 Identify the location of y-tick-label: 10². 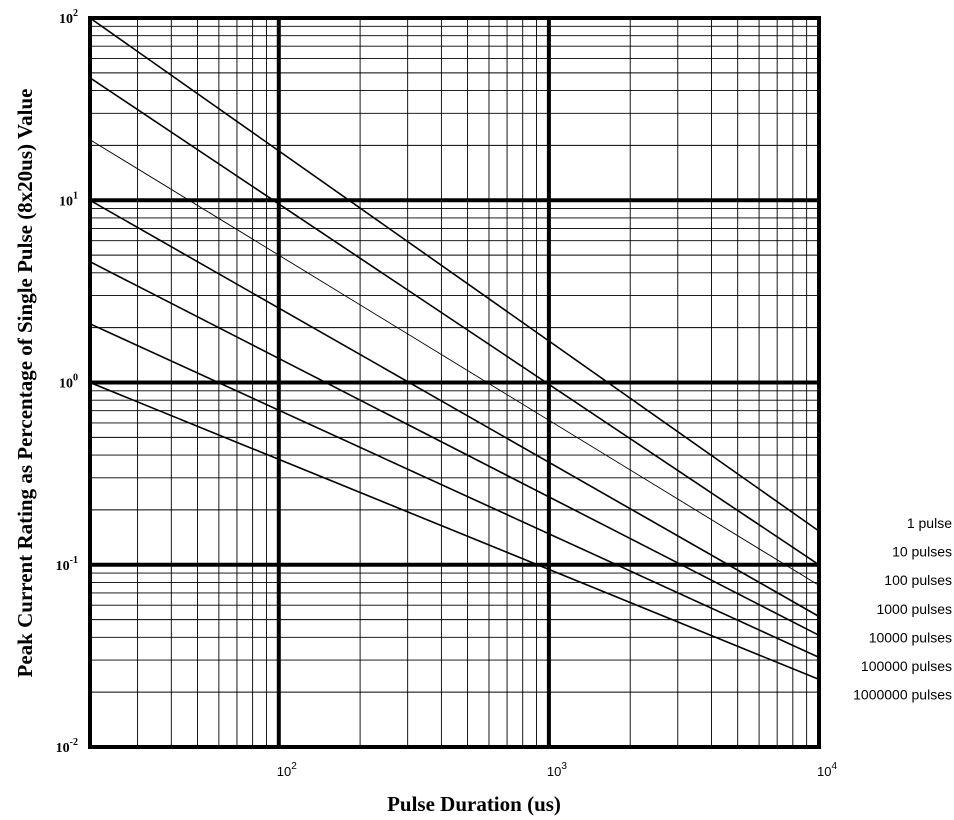
(68, 17).